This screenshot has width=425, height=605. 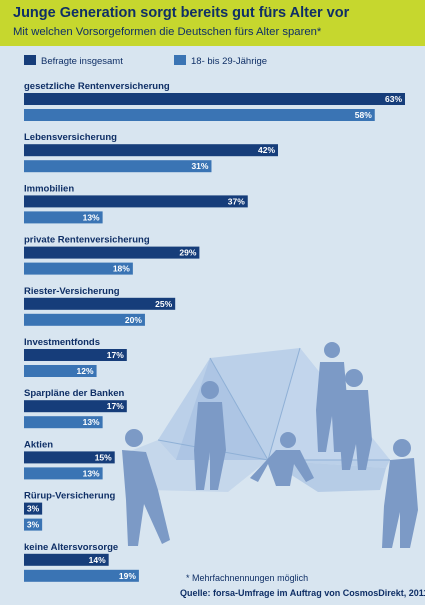 I want to click on value-label-young: 18%, so click(x=121, y=269).